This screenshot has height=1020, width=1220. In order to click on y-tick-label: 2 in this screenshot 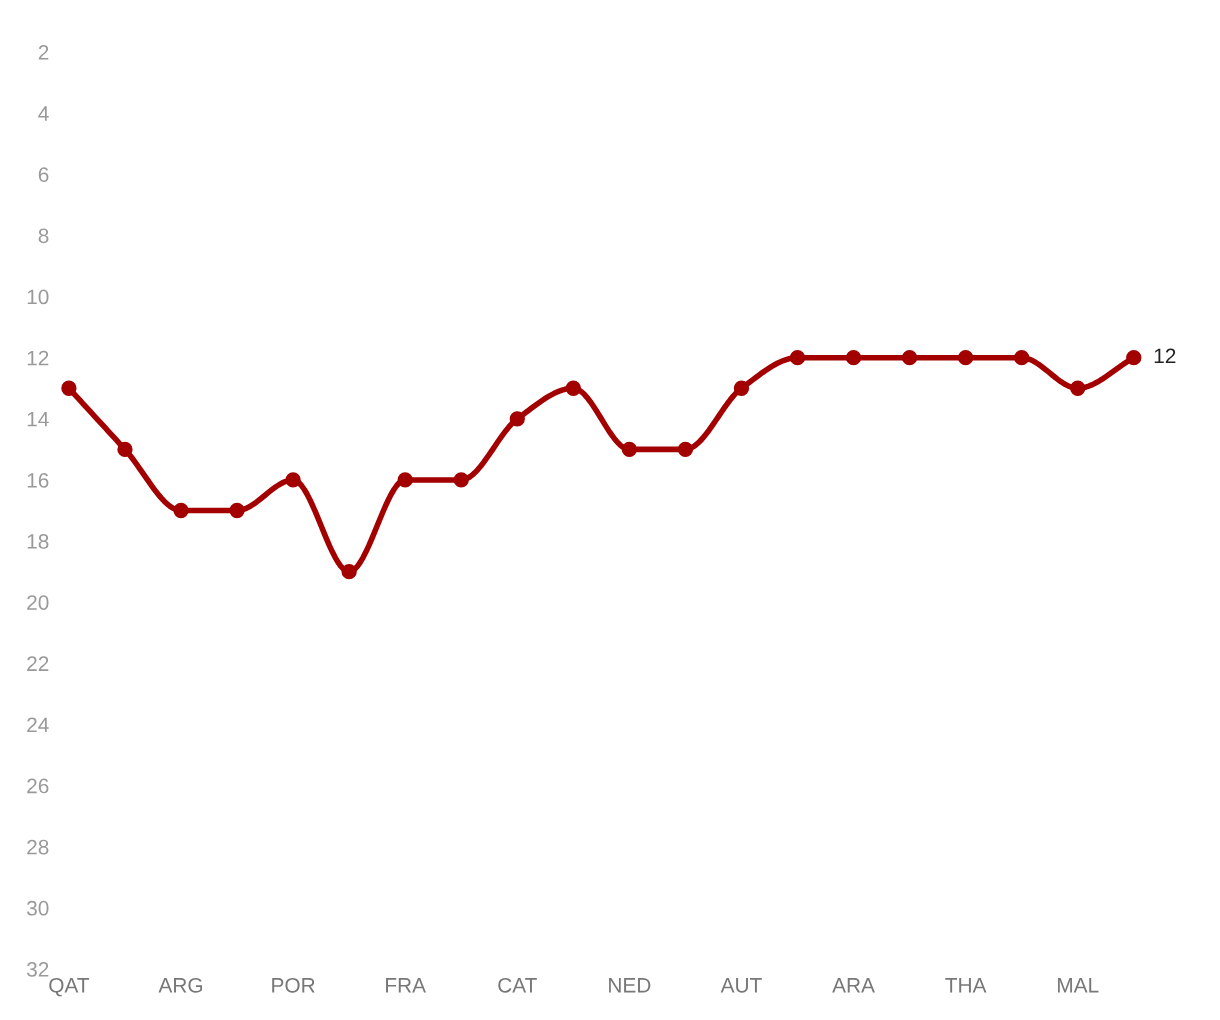, I will do `click(43, 52)`.